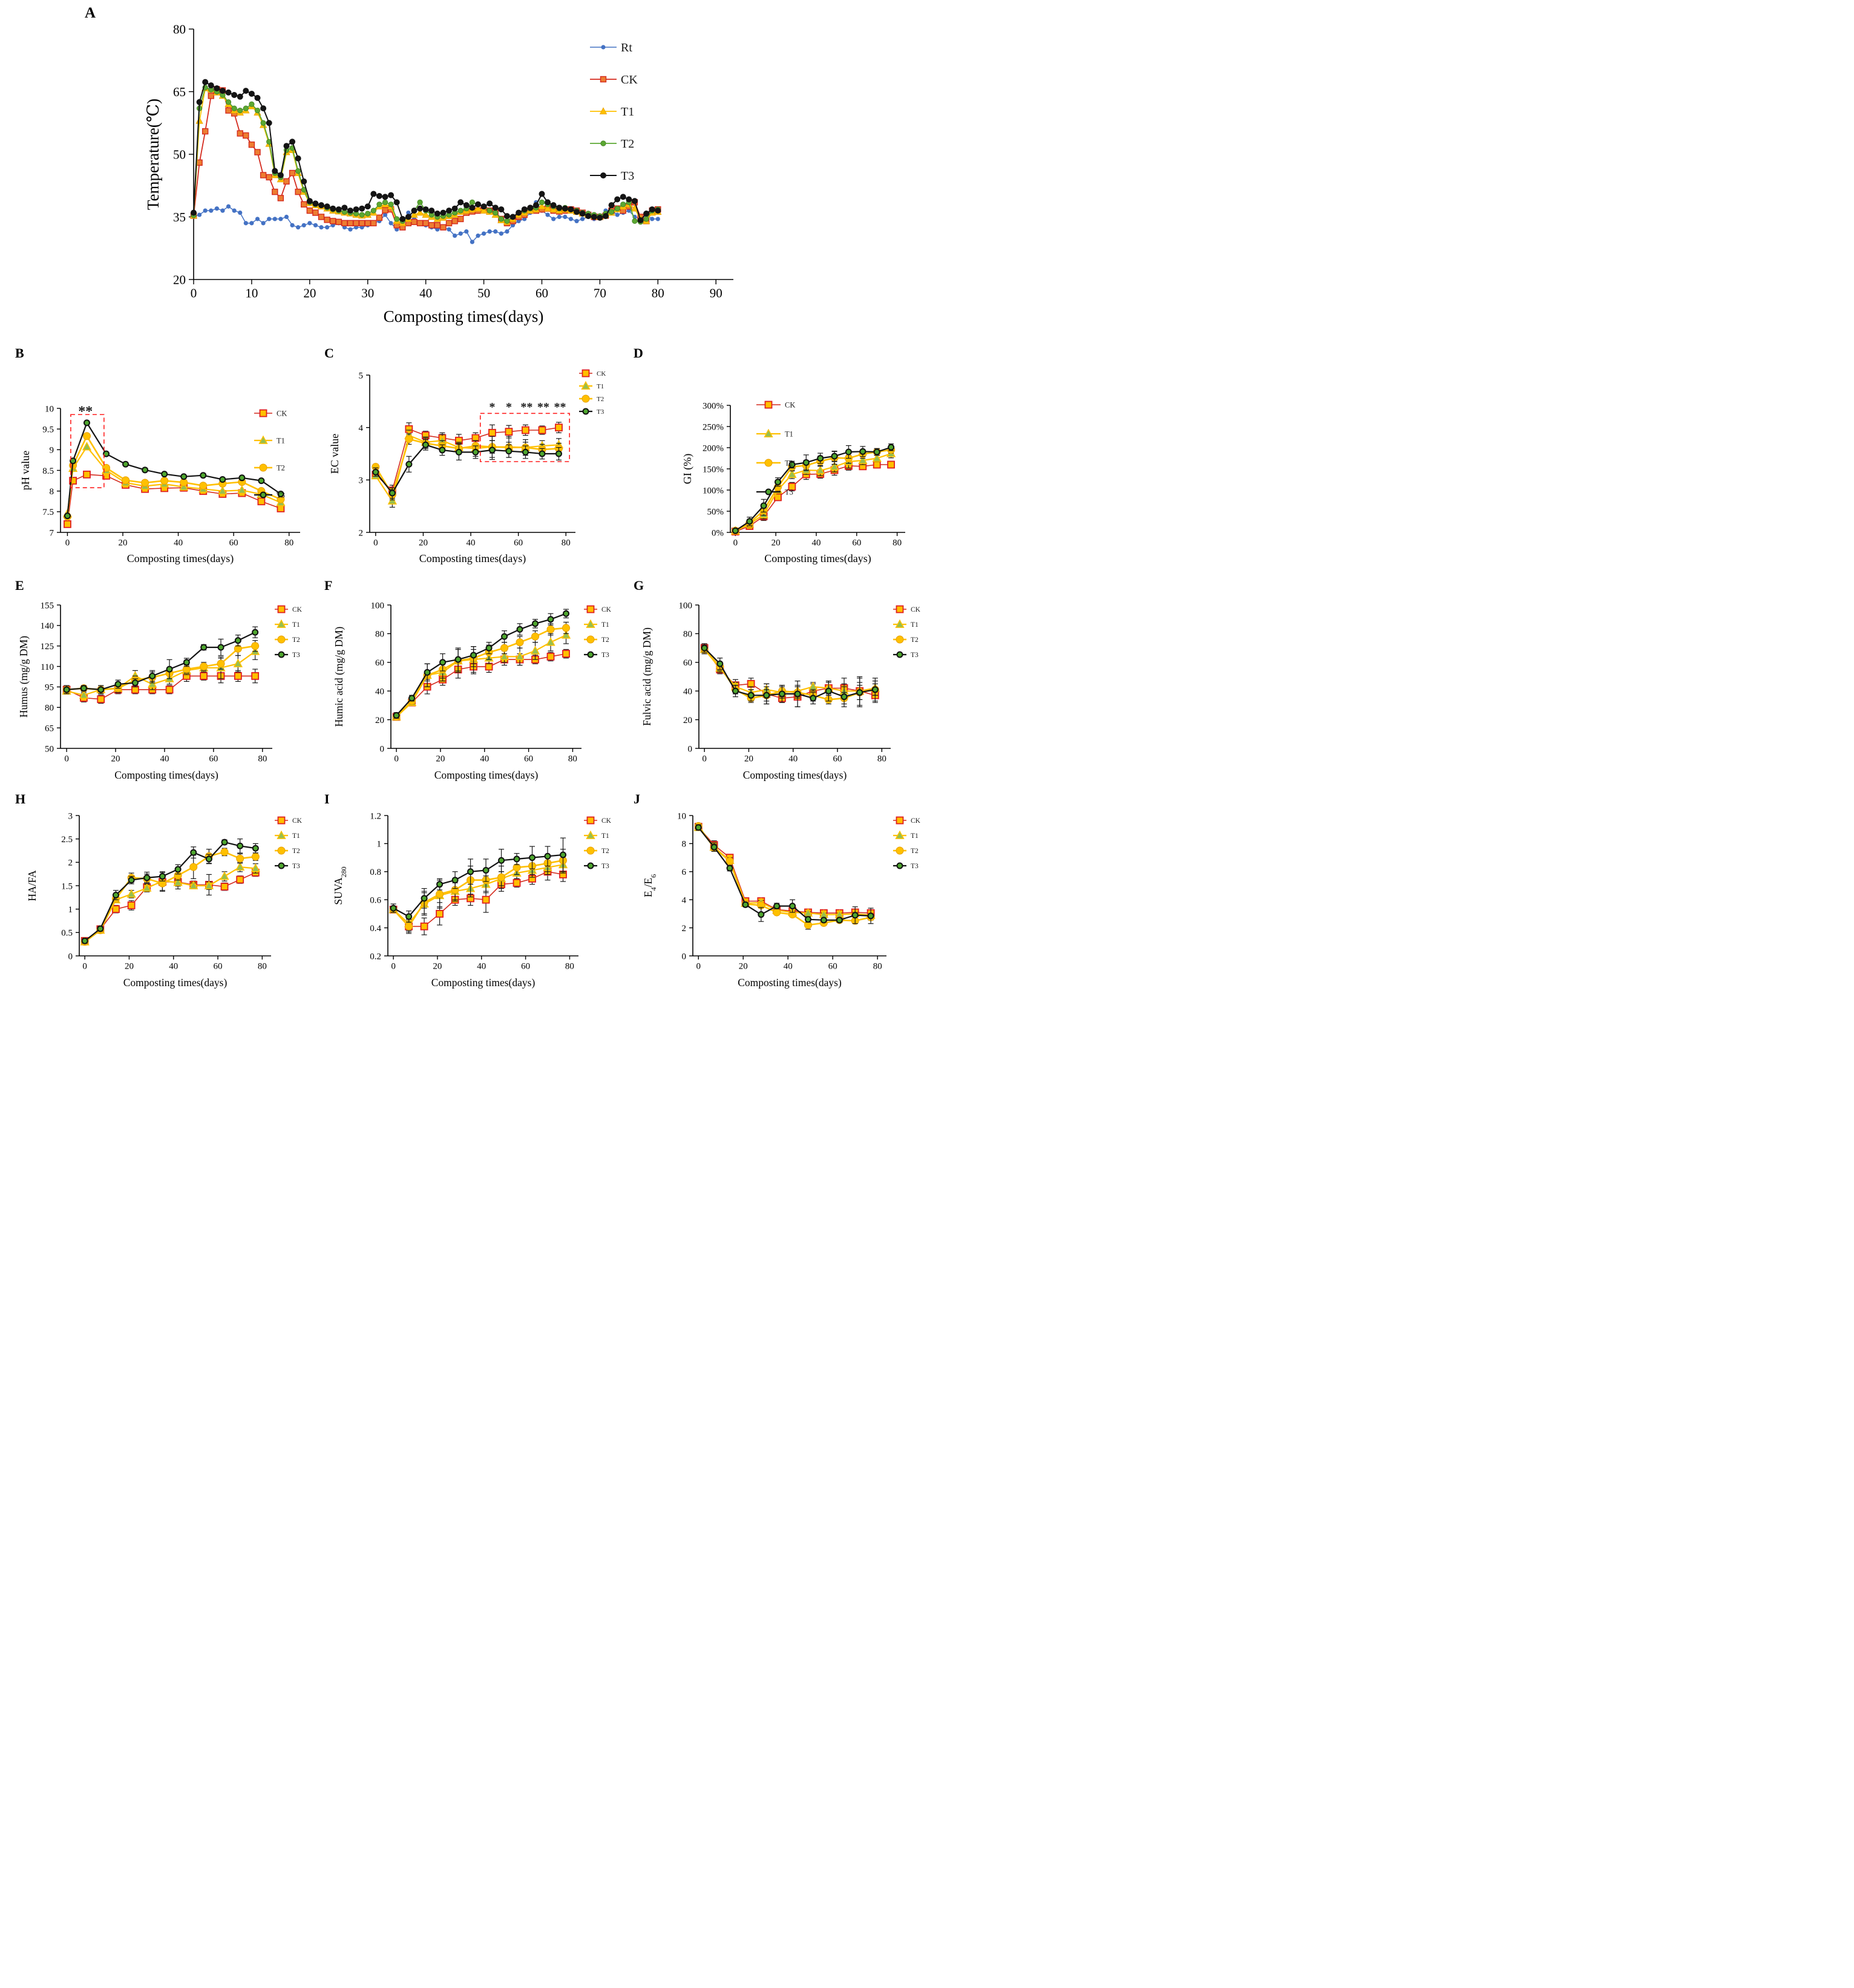  I want to click on axes-I: 0 20 40 60 80 0.2 0.4 0.6 0.8 1 1.2, so click(474, 891).